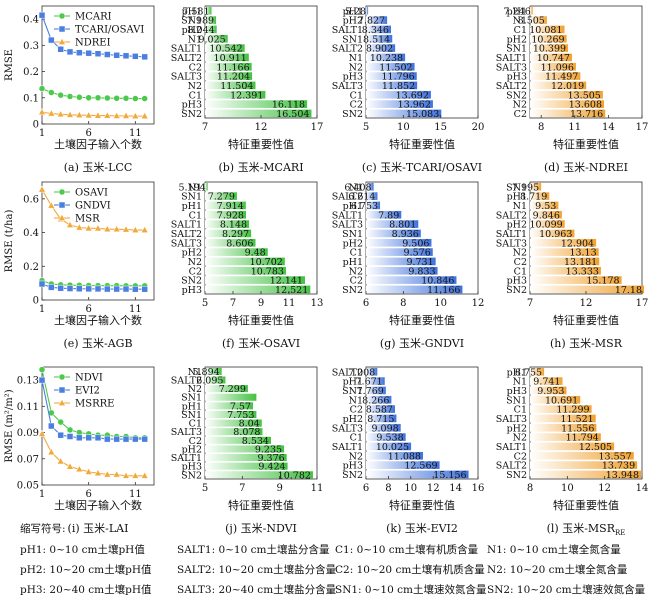 This screenshot has width=650, height=604. Describe the element at coordinates (98, 167) in the screenshot. I see `panel-caption: (a) 玉米-LCC` at that location.